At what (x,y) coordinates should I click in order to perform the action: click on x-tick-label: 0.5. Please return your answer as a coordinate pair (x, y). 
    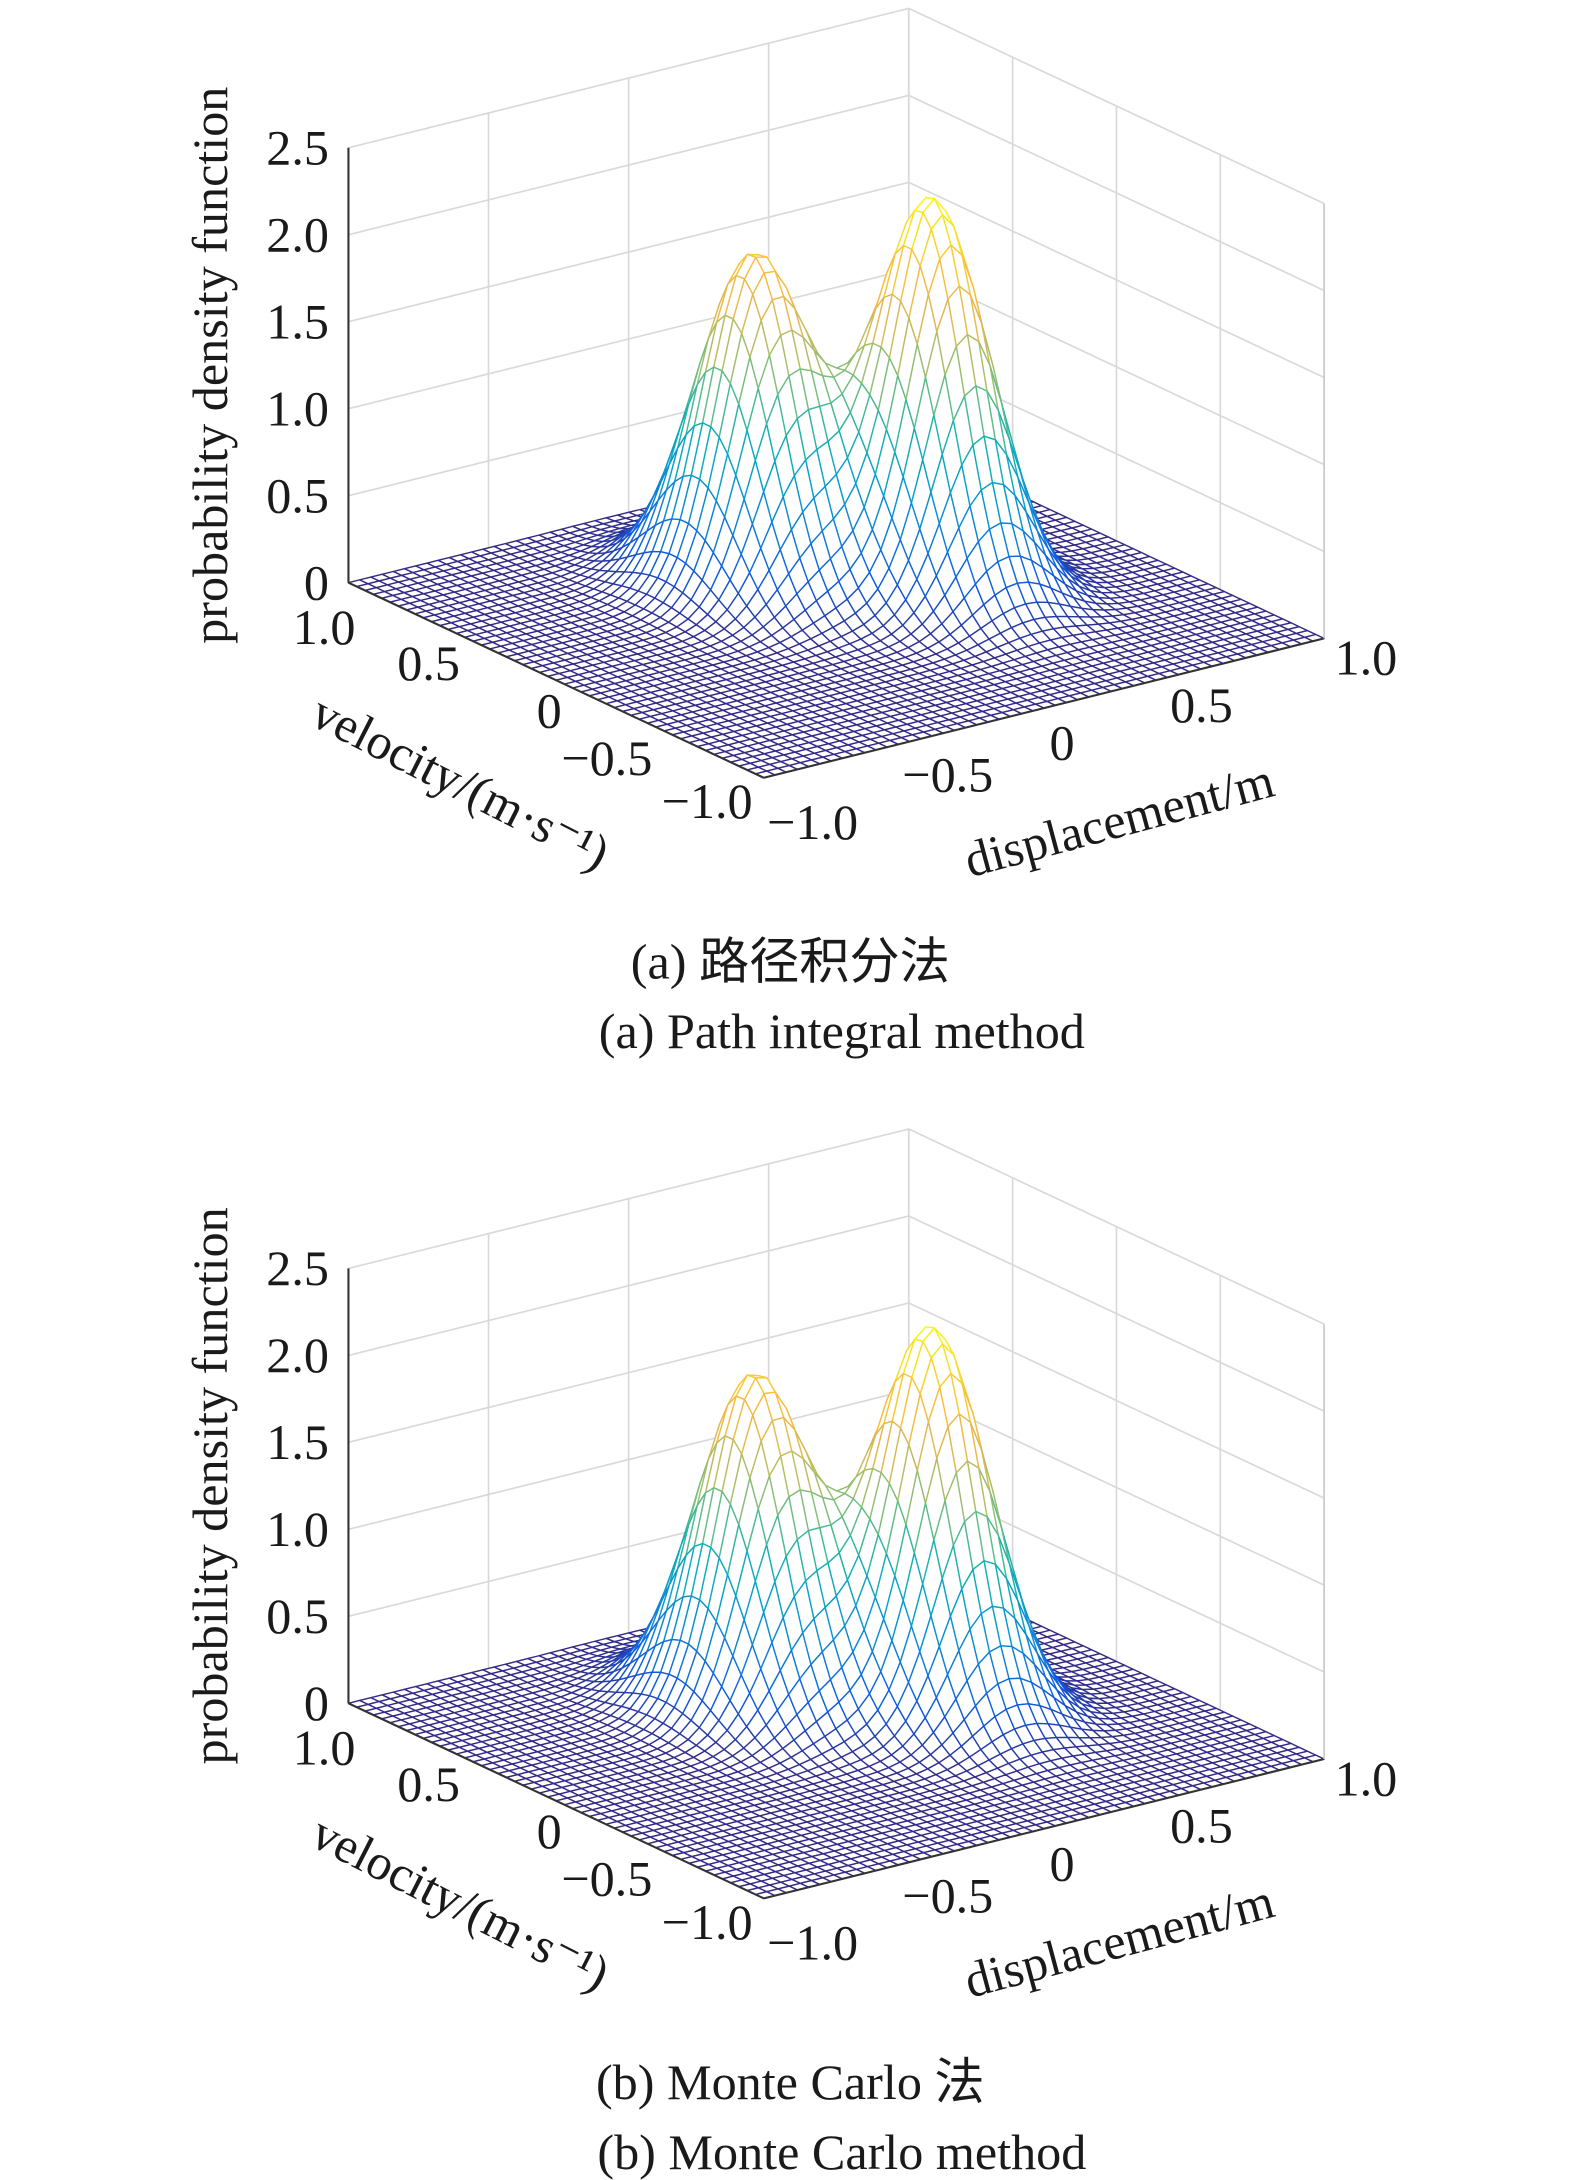
    Looking at the image, I should click on (1201, 705).